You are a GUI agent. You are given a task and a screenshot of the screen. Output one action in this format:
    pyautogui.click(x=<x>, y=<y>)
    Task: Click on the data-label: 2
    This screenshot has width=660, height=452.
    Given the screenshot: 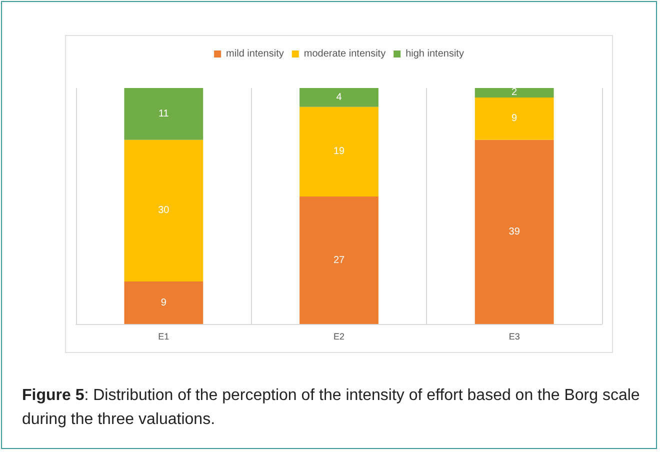 What is the action you would take?
    pyautogui.click(x=515, y=92)
    